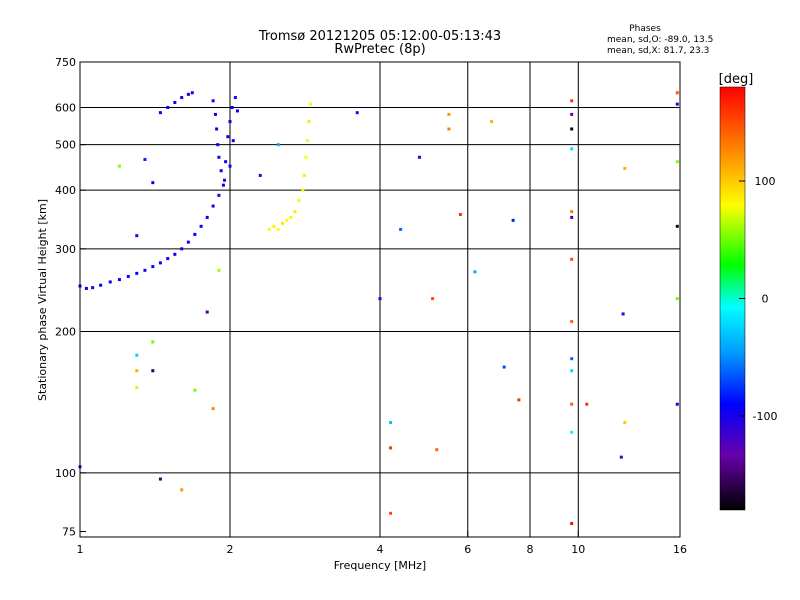 The height and width of the screenshot is (600, 800). What do you see at coordinates (65, 107) in the screenshot?
I see `y-tick-label: 600` at bounding box center [65, 107].